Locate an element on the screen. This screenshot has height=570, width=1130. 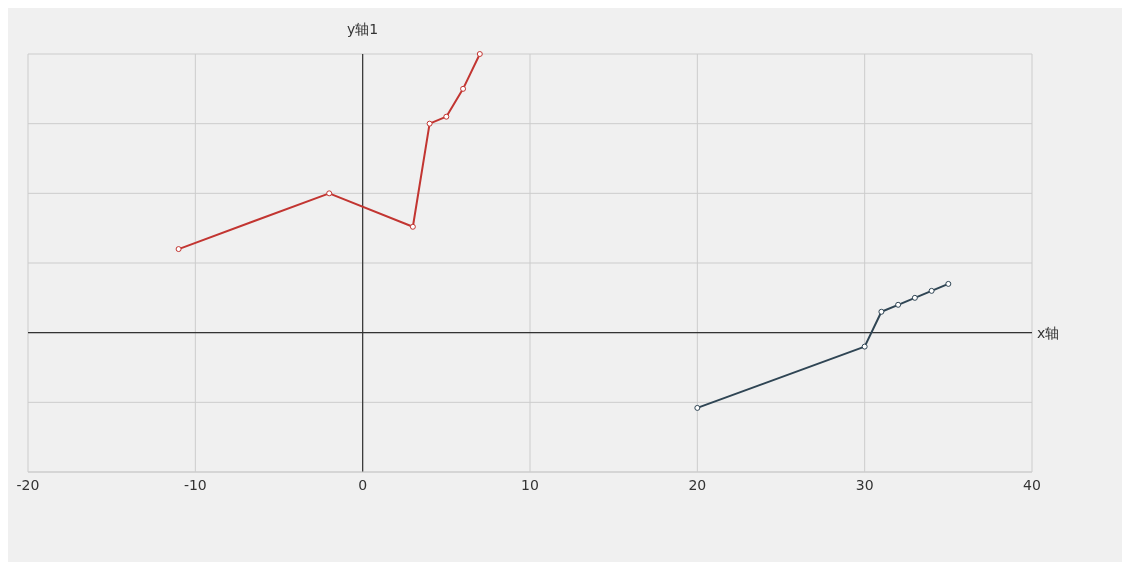
y-axis-title: y轴1 is located at coordinates (363, 29).